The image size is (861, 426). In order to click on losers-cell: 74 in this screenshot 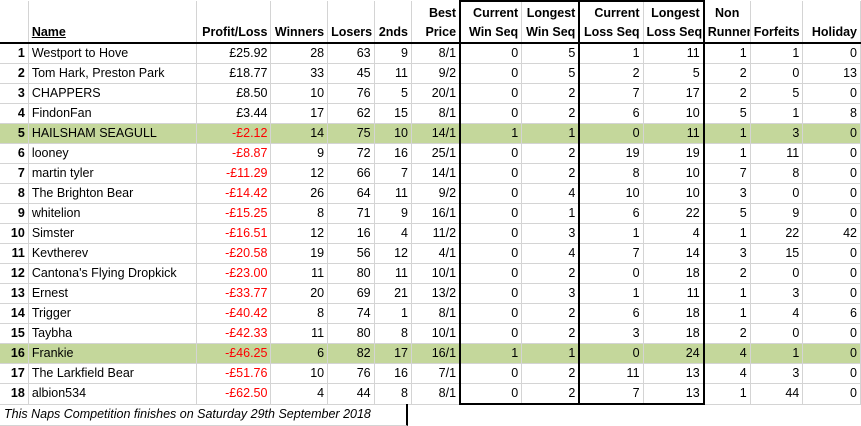, I will do `click(351, 313)`.